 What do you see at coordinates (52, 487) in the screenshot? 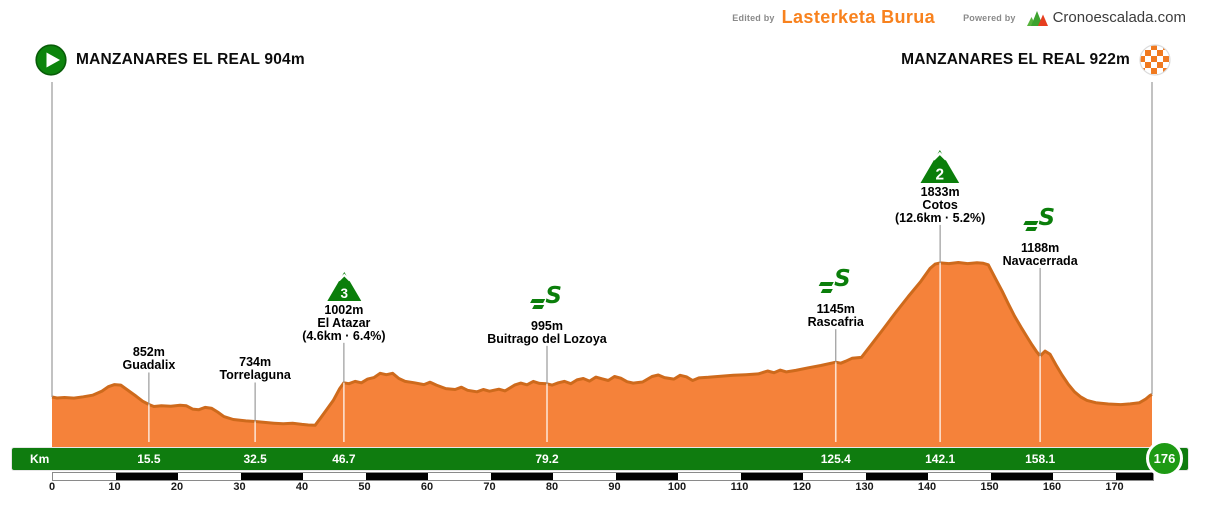
I see `ruler-number-0: 0` at bounding box center [52, 487].